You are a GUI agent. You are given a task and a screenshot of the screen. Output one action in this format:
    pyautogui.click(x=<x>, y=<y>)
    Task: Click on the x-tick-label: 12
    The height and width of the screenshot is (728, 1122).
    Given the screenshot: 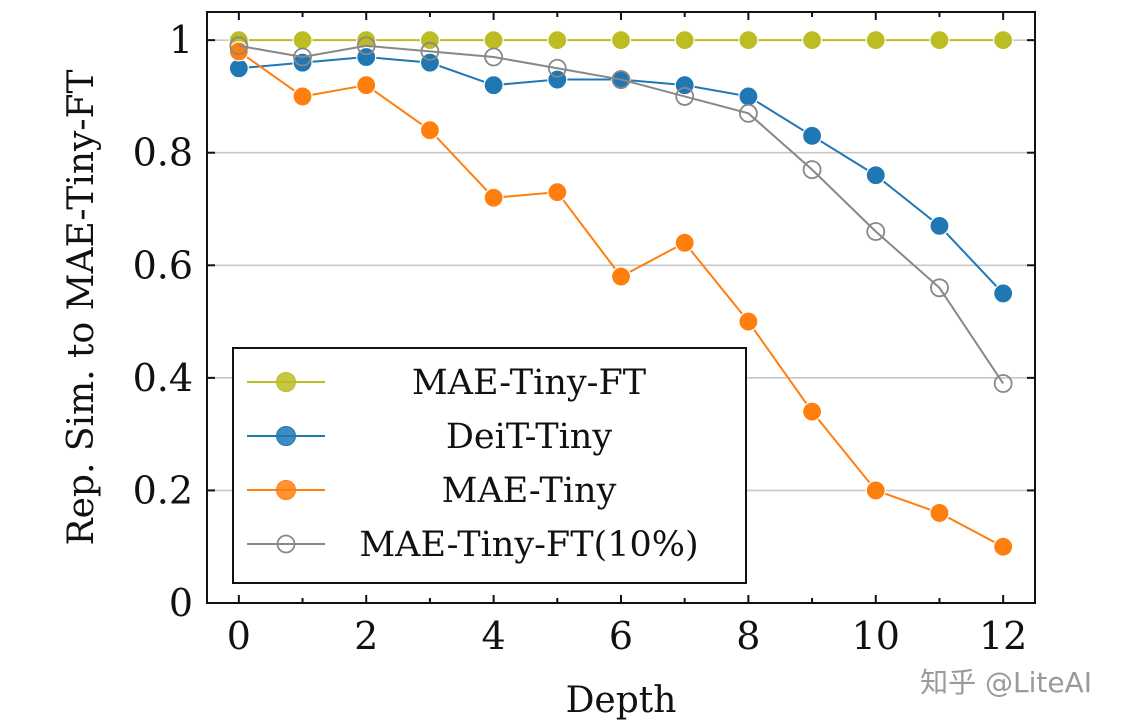 What is the action you would take?
    pyautogui.click(x=1003, y=636)
    